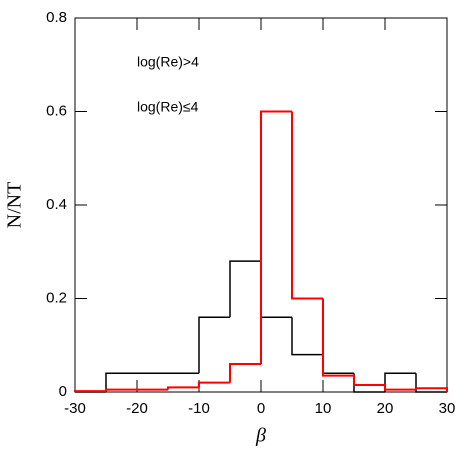 This screenshot has width=474, height=457. Describe the element at coordinates (137, 408) in the screenshot. I see `x-tick-label: -20` at that location.